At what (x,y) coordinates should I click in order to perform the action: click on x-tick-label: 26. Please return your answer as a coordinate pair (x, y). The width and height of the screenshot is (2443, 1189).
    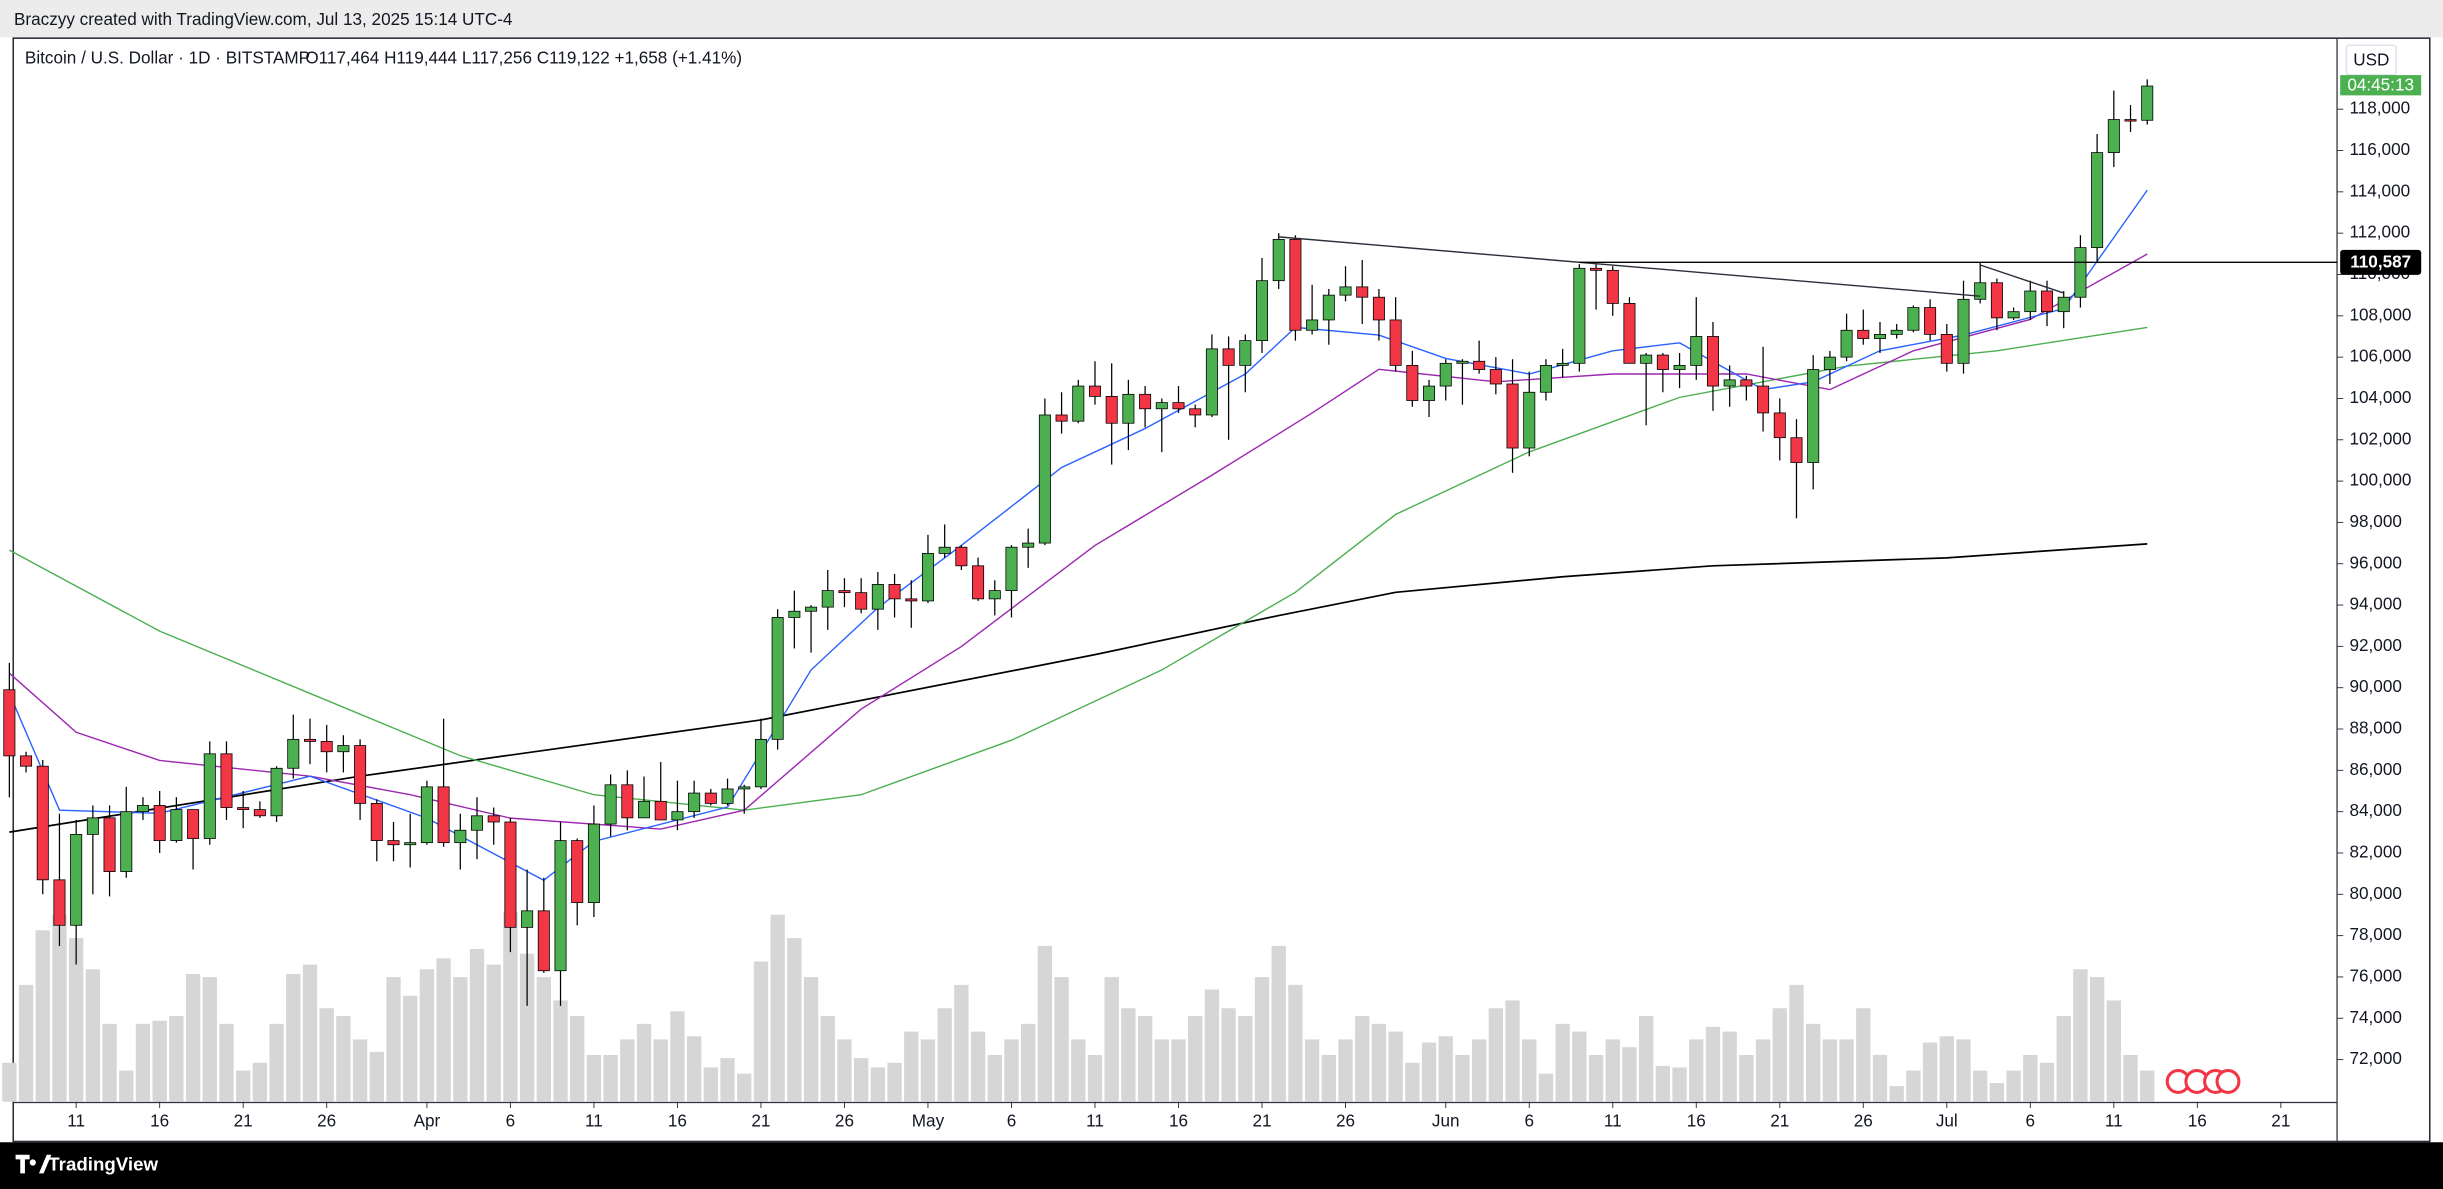
    Looking at the image, I should click on (1863, 1121).